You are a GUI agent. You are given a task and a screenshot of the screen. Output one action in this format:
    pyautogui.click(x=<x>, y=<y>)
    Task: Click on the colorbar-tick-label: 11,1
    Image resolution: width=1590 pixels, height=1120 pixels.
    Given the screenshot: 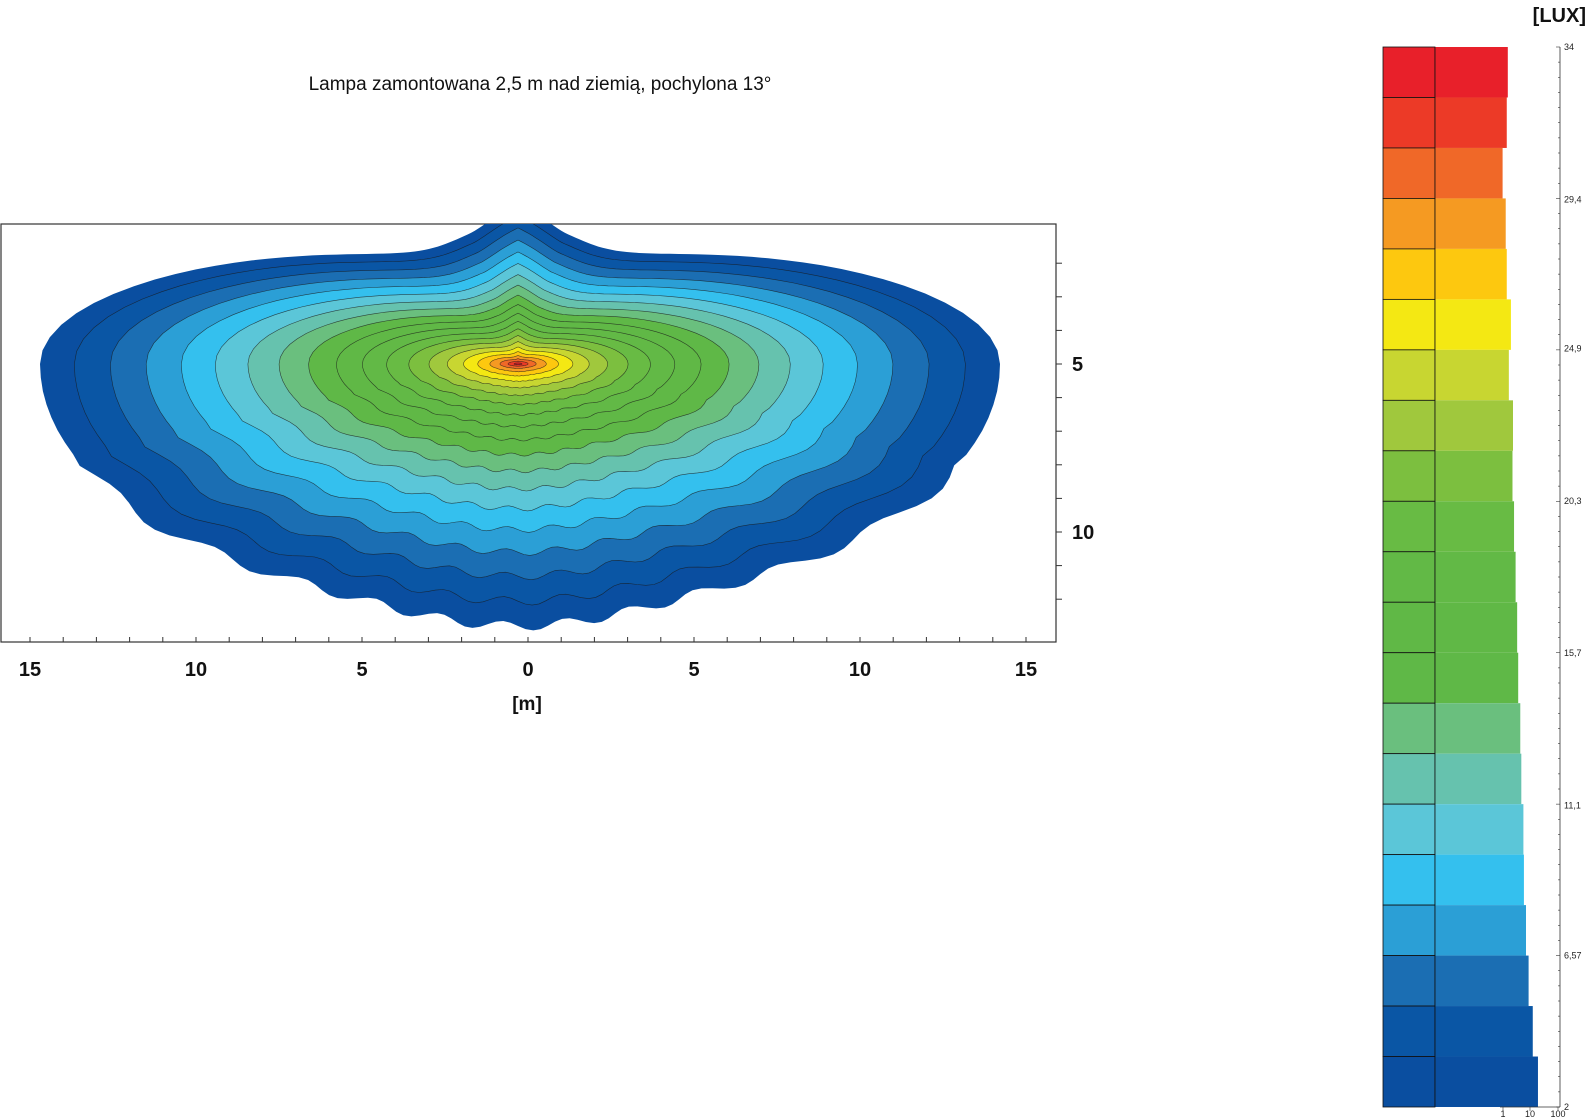 What is the action you would take?
    pyautogui.click(x=1572, y=806)
    